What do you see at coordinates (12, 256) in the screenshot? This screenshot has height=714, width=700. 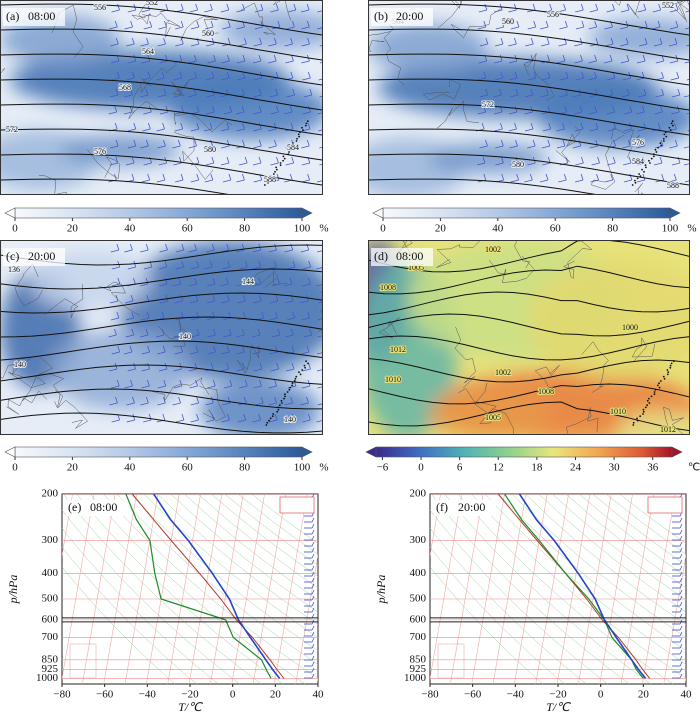 I see `panel-label: (c)` at bounding box center [12, 256].